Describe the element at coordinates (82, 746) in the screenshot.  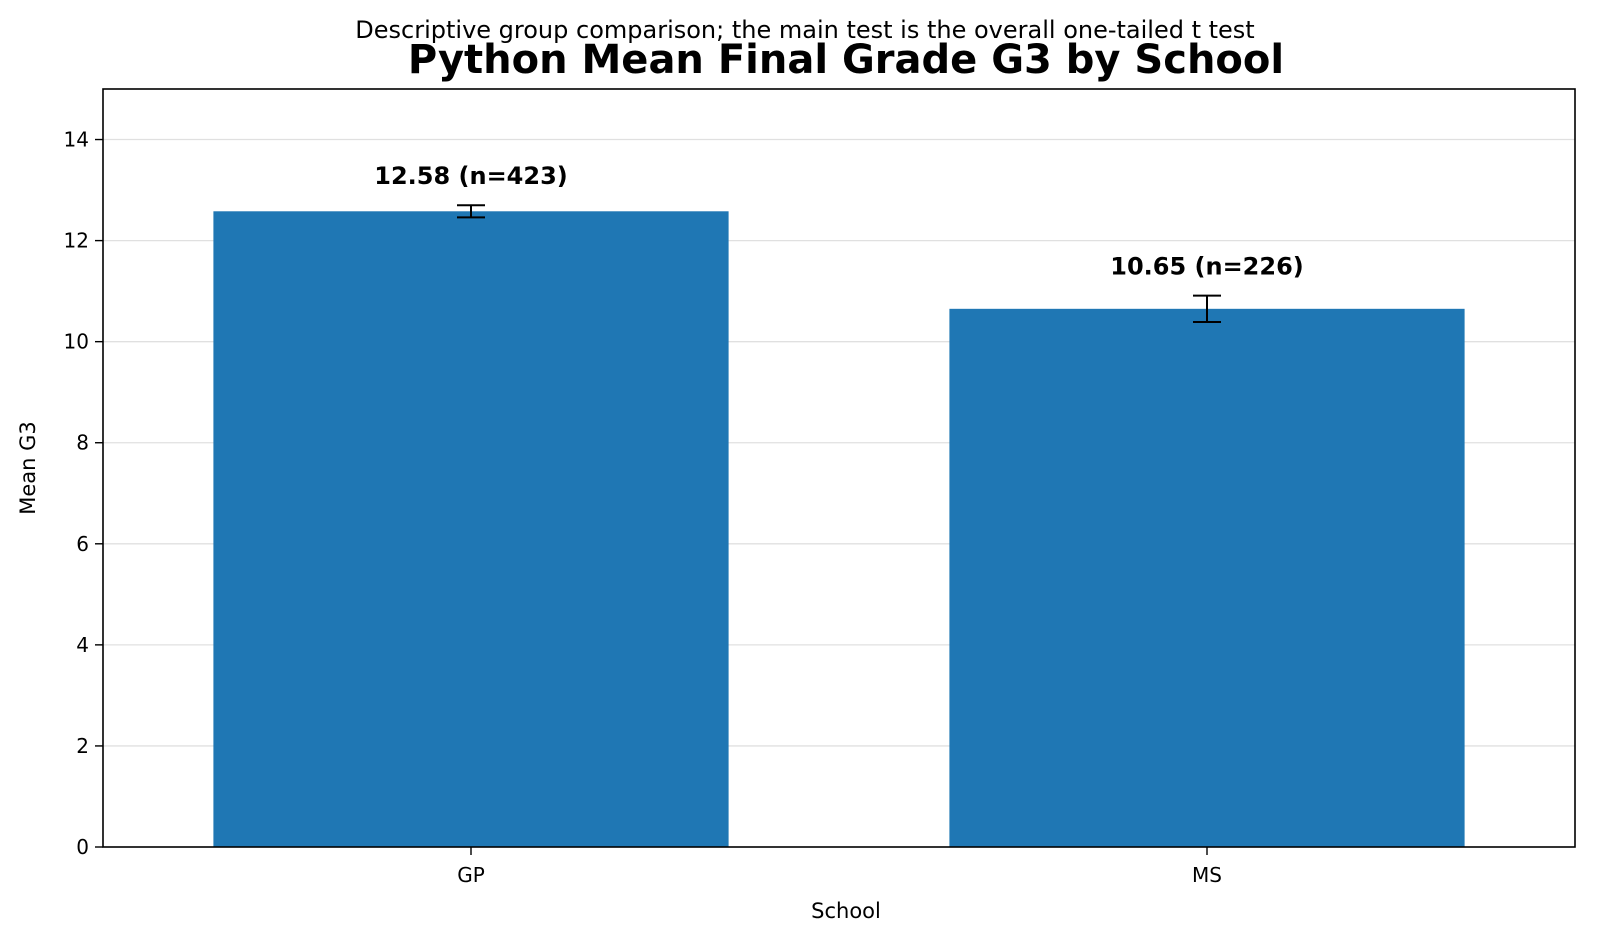
I see `y-tick-label: 2` at that location.